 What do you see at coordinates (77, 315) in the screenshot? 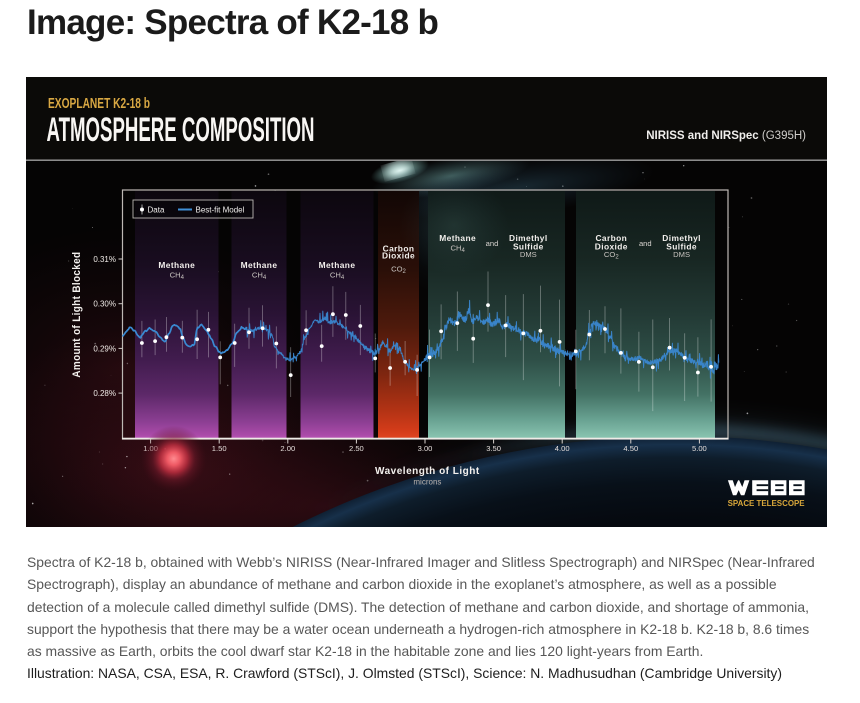
I see `svg-text: Amount of Light Blocked` at bounding box center [77, 315].